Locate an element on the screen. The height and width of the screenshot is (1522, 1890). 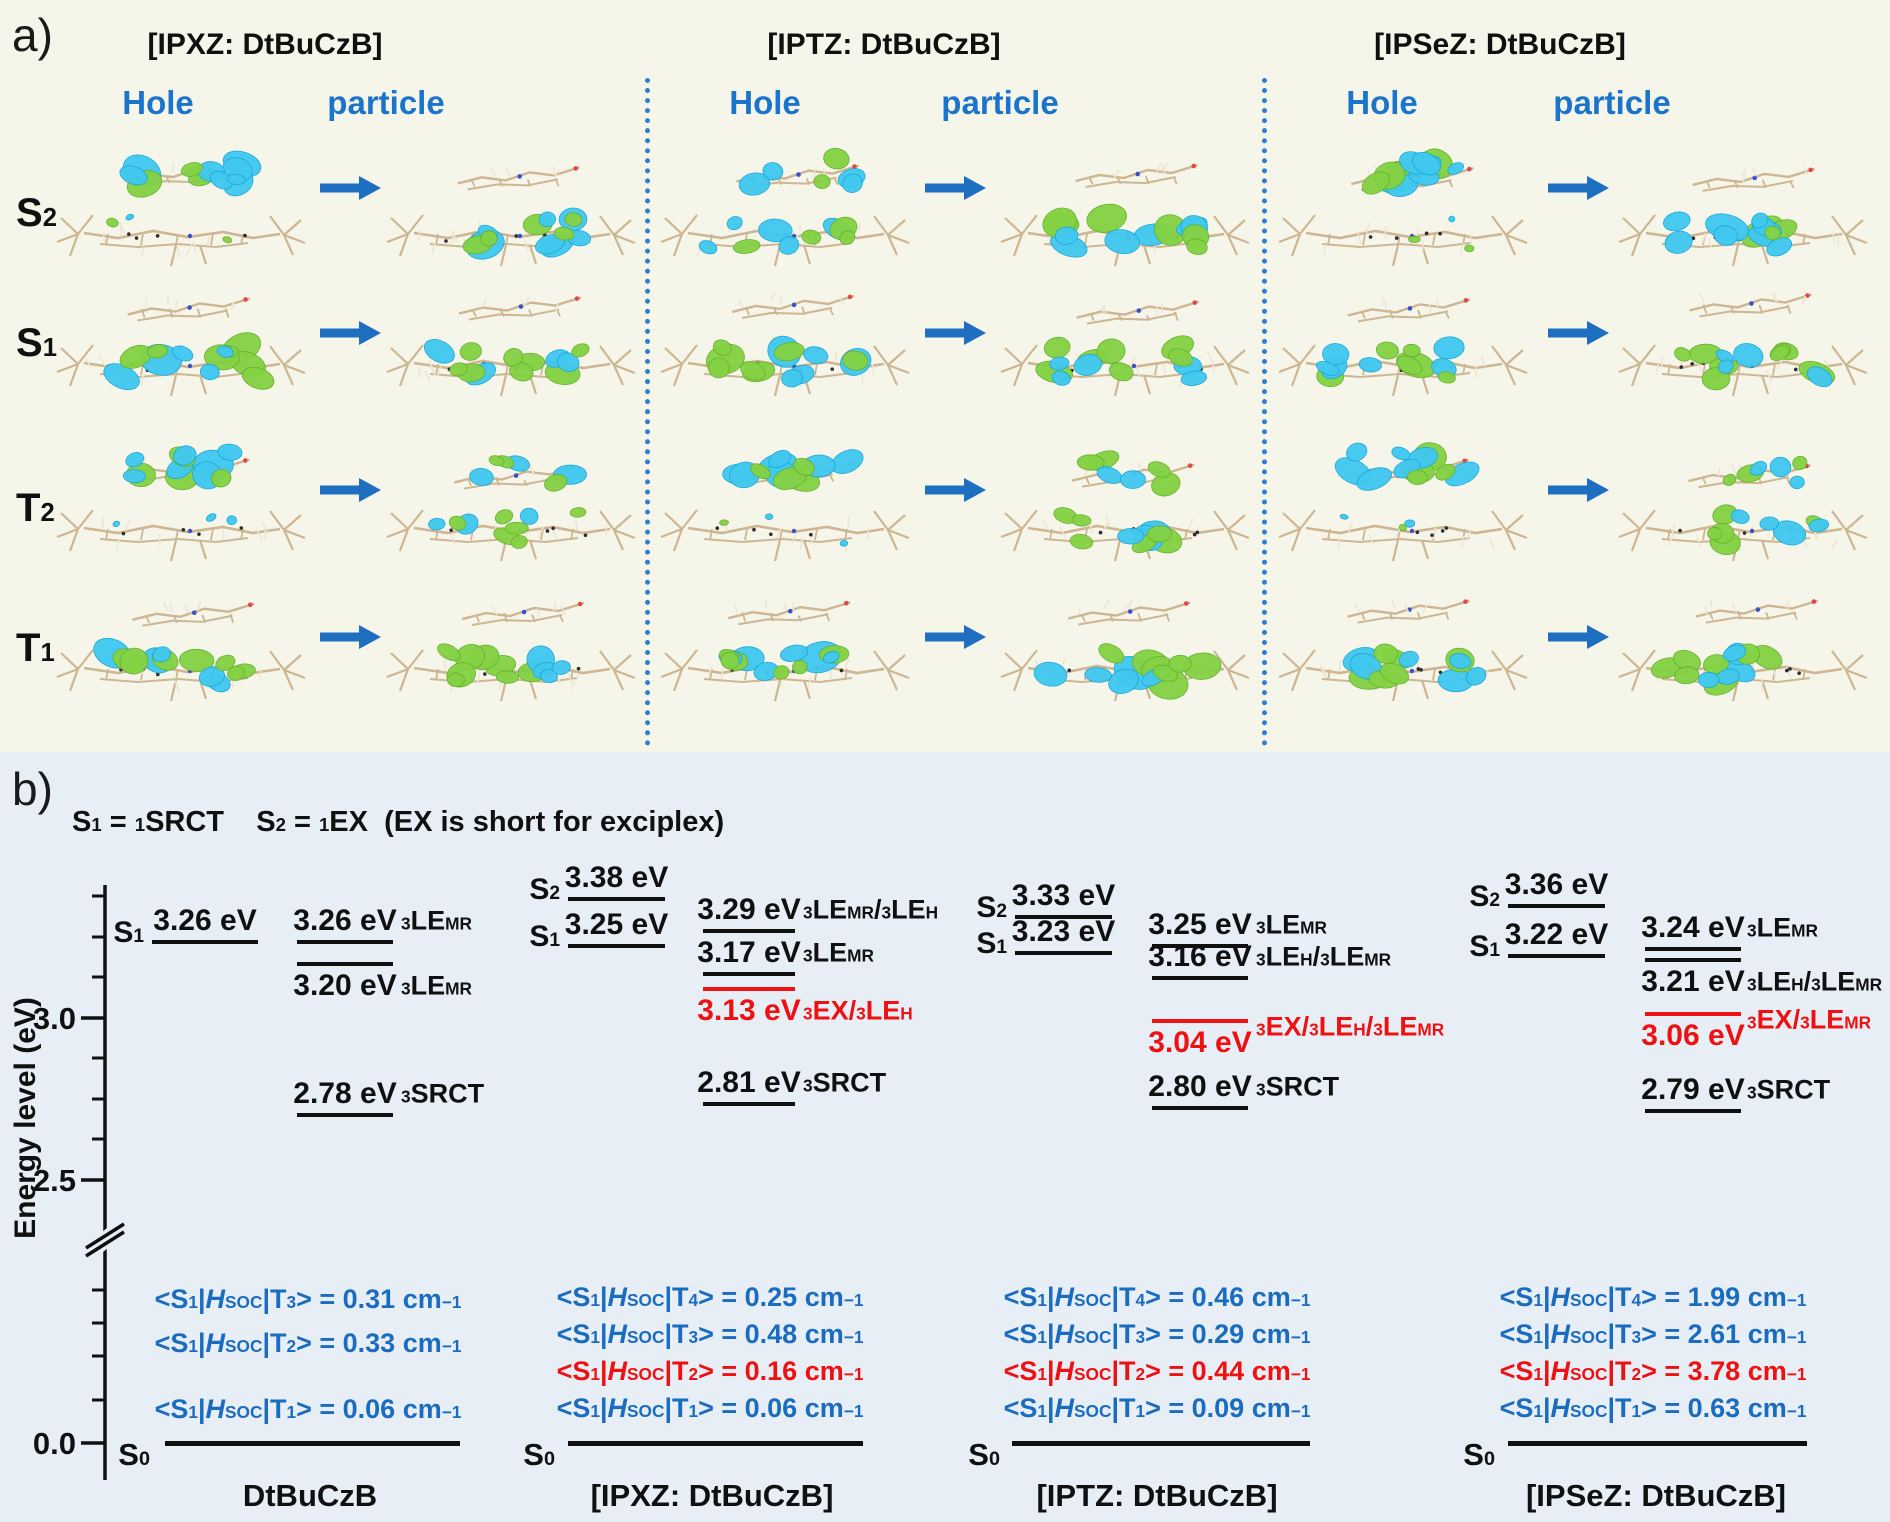
orbital-image-s2-group1-particle is located at coordinates (510, 212).